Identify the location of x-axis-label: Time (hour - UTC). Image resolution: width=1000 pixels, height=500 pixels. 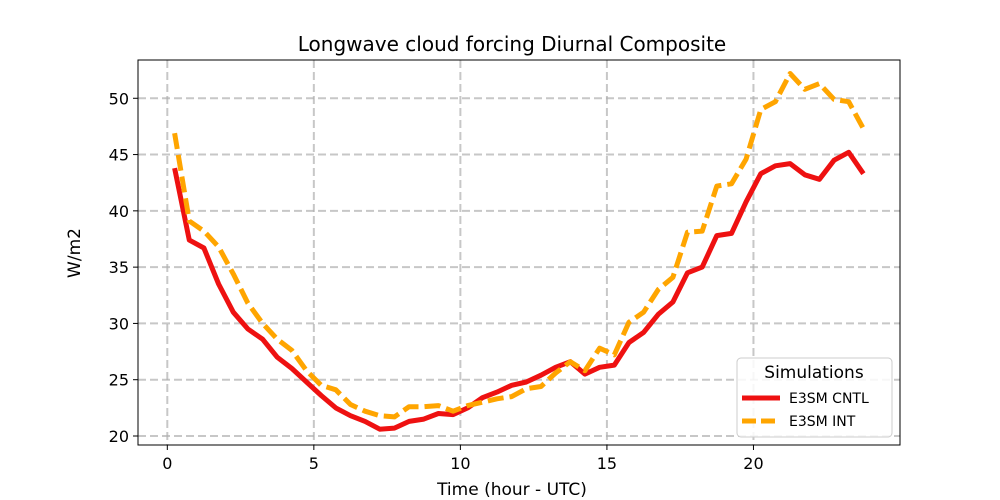
(511, 490).